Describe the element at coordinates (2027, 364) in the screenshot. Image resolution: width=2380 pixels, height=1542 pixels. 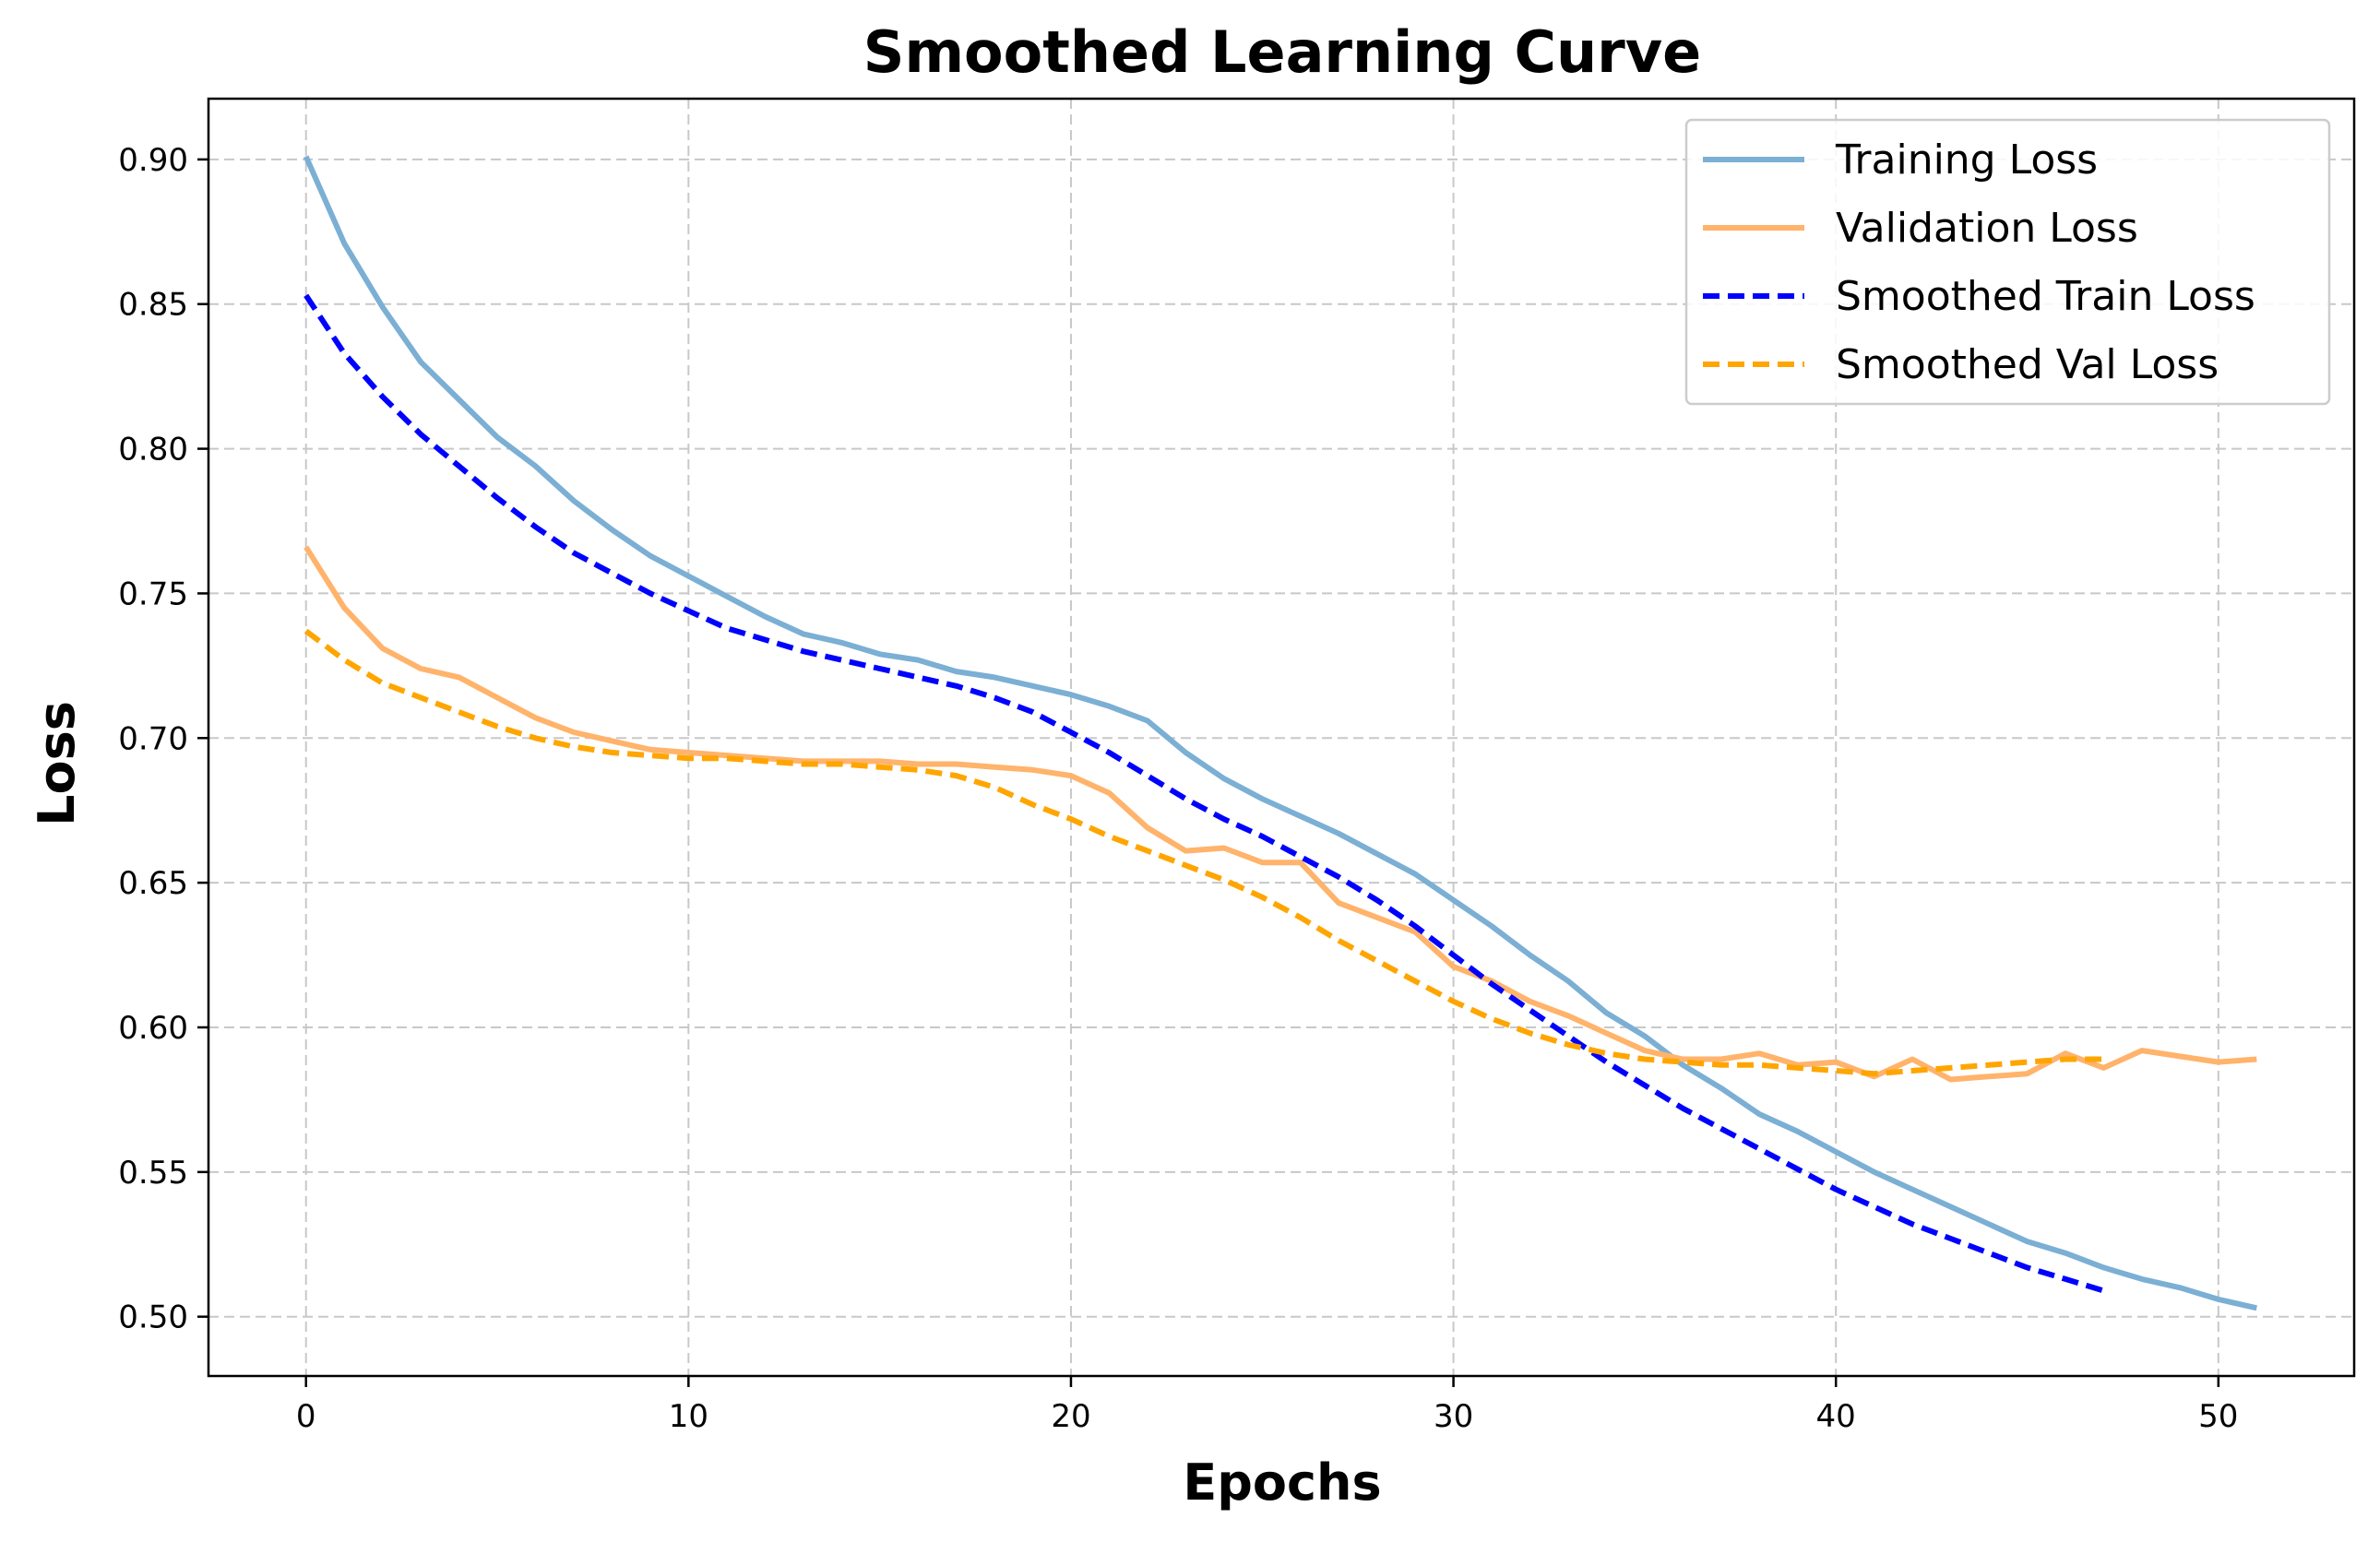
I see `legend-label: Smoothed Val Loss` at that location.